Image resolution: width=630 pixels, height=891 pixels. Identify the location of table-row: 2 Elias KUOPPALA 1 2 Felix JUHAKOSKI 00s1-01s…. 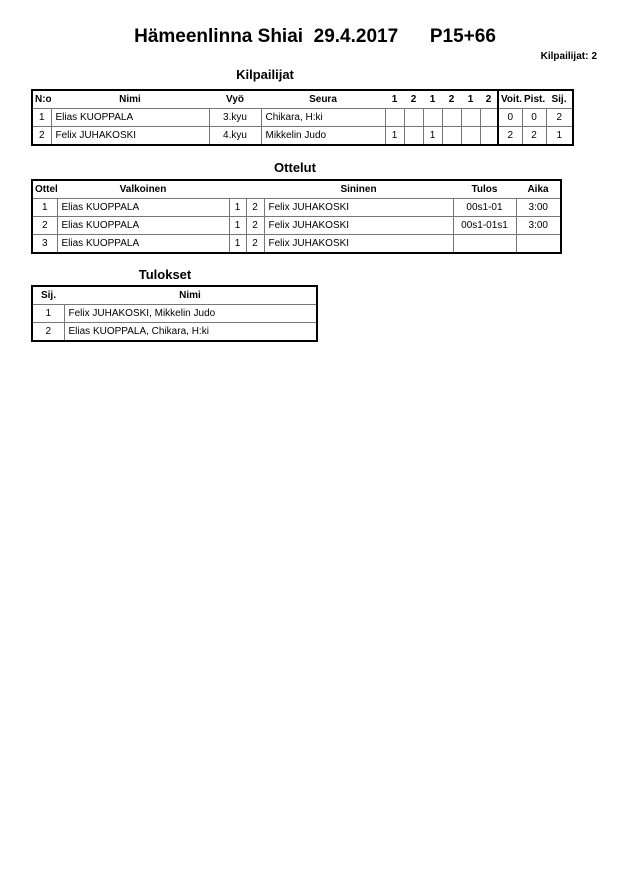
(296, 225).